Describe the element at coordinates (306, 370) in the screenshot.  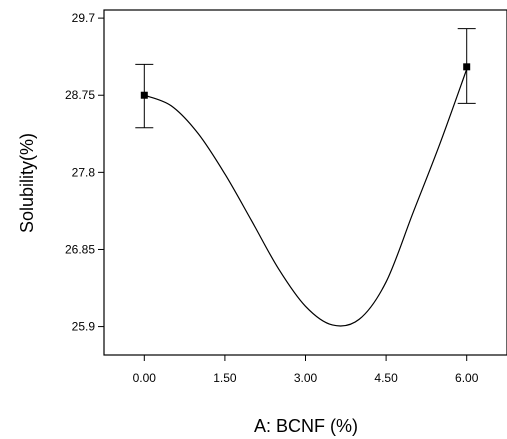
I see `x-axis: 0.00 1.50 3.00 4.50 6.00` at that location.